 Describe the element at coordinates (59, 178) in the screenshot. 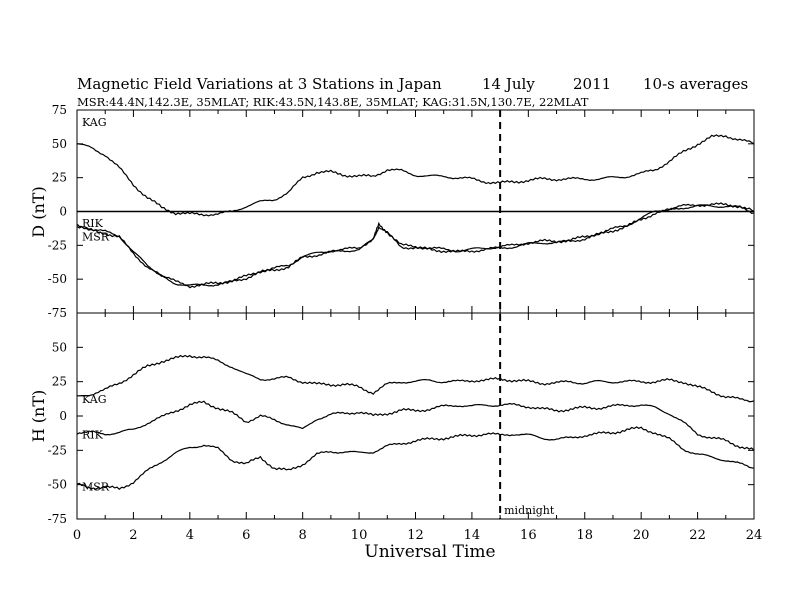

I see `d-ytick-label: 25` at that location.